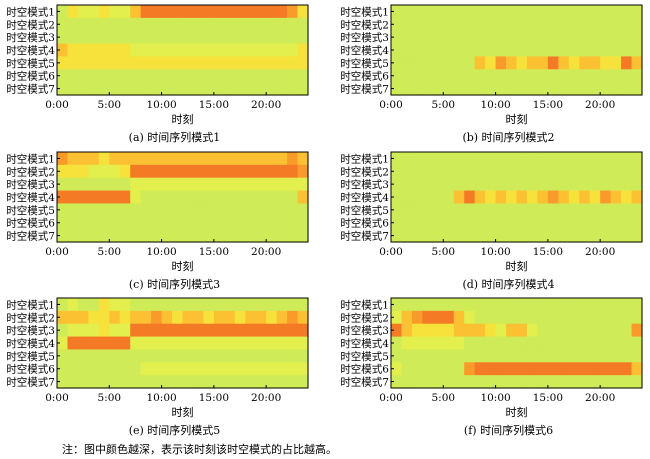 The width and height of the screenshot is (650, 459). Describe the element at coordinates (364, 317) in the screenshot. I see `y-tick-label: 时空模式2` at that location.